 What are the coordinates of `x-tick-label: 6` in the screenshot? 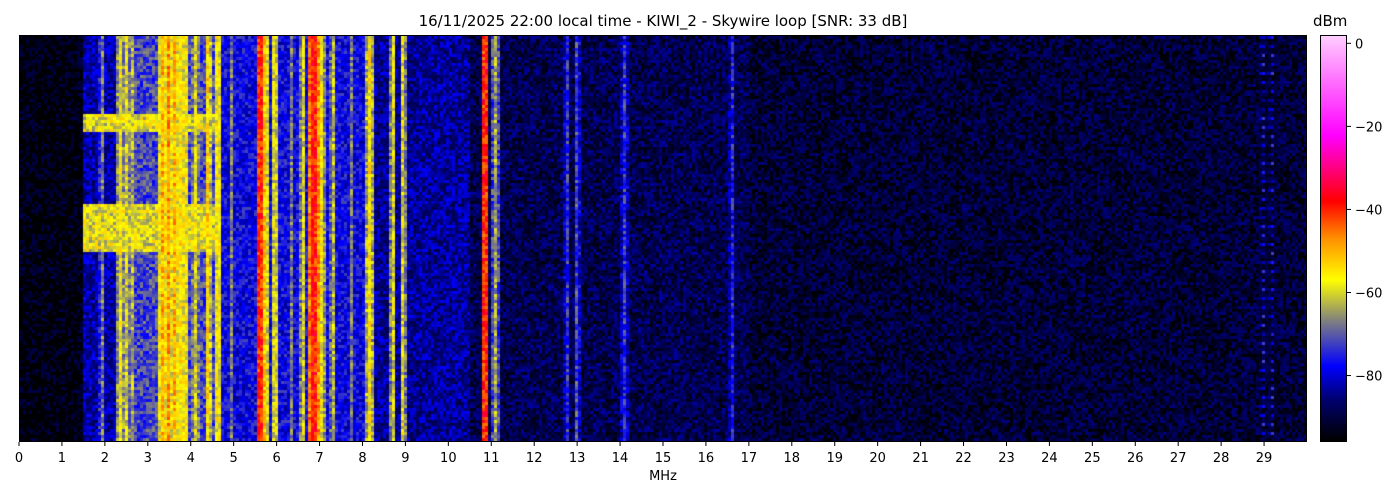 It's located at (276, 458).